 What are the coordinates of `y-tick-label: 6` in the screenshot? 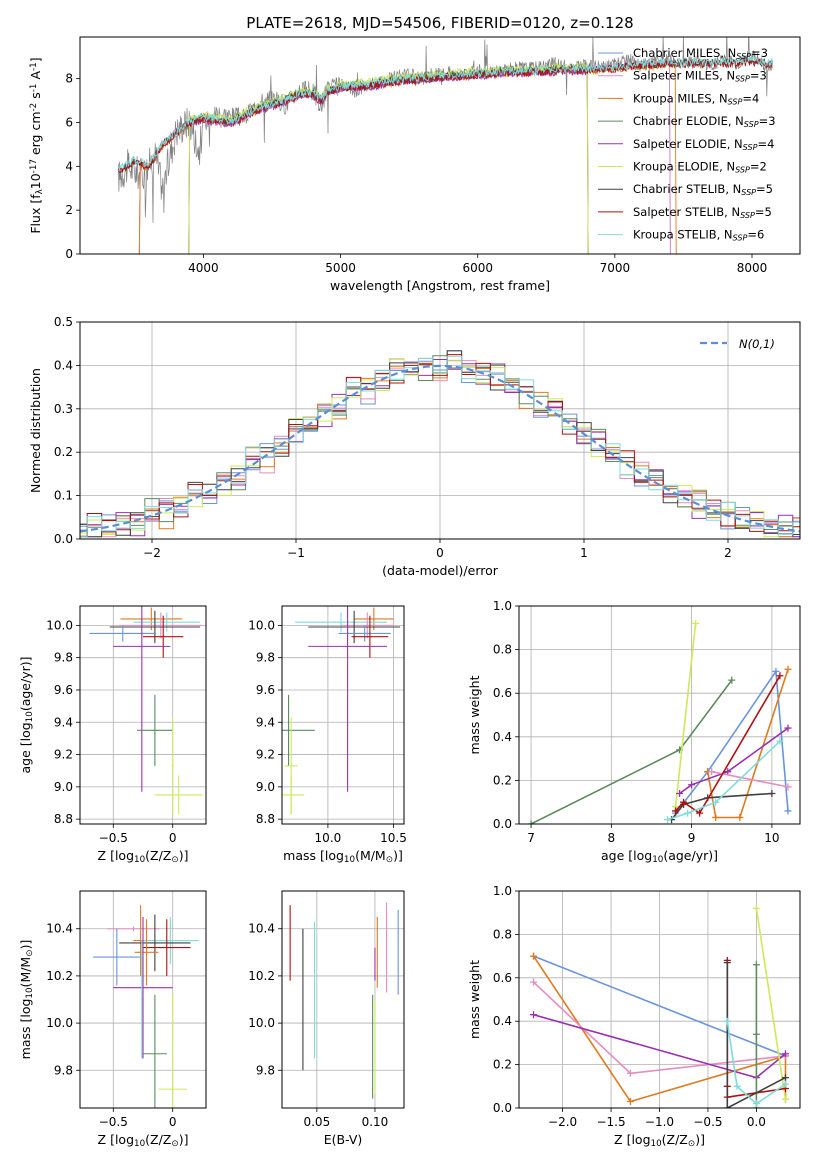 It's located at (69, 122).